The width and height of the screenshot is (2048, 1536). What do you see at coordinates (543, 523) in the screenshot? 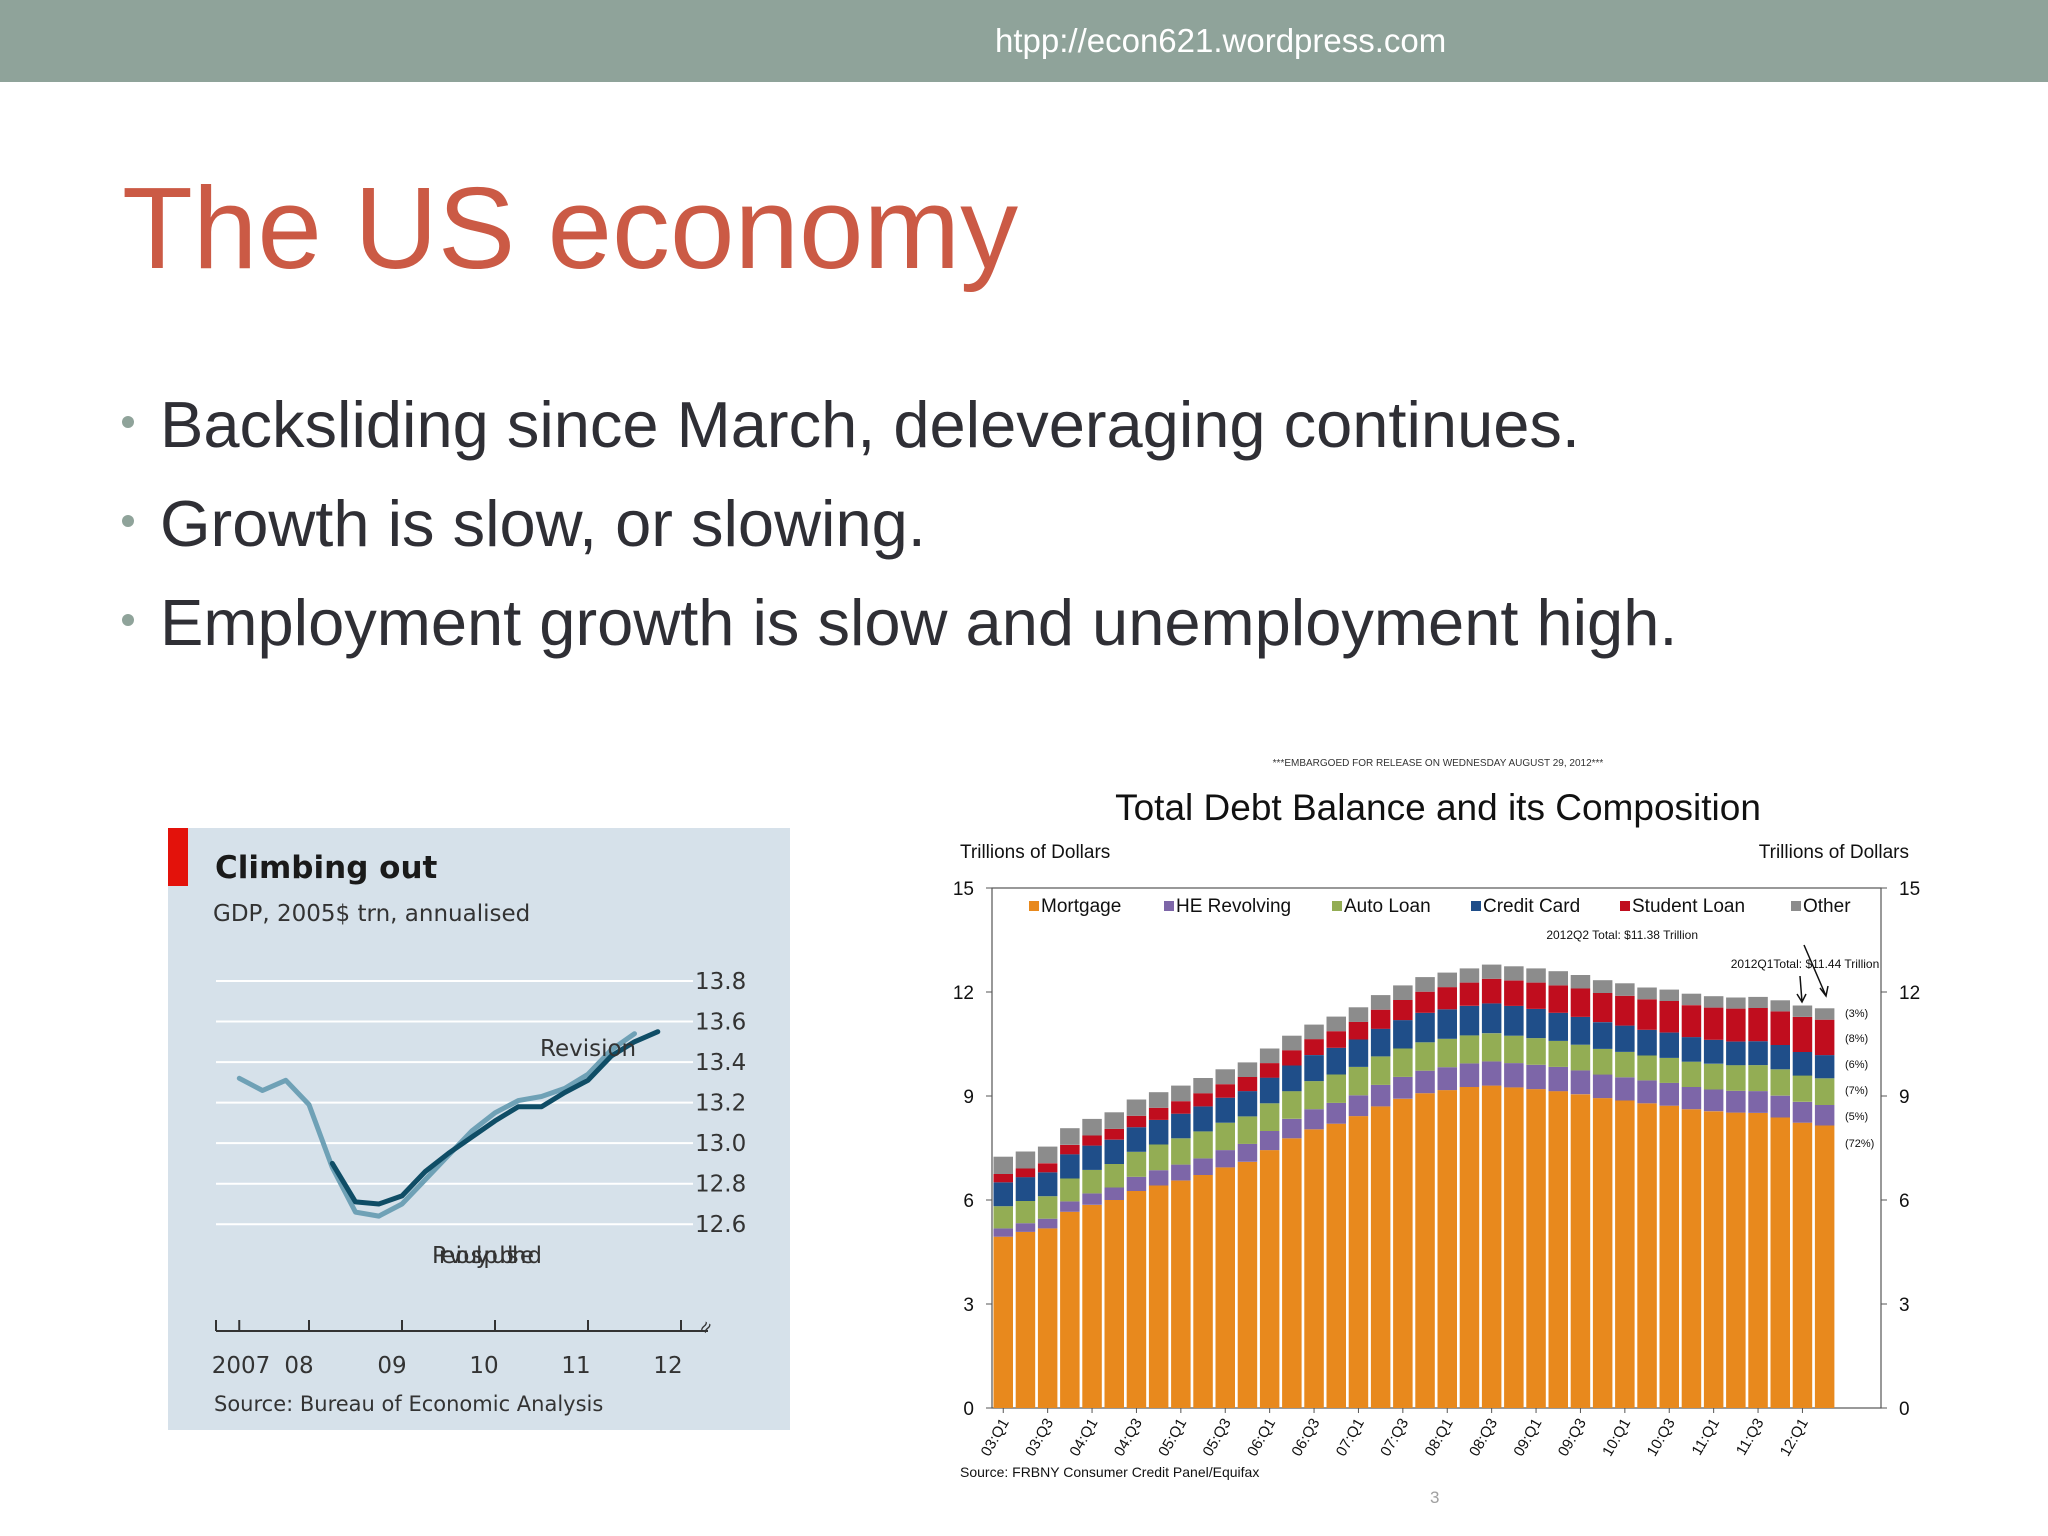
I see `bullet-text: Growth is slow, or slowing.` at bounding box center [543, 523].